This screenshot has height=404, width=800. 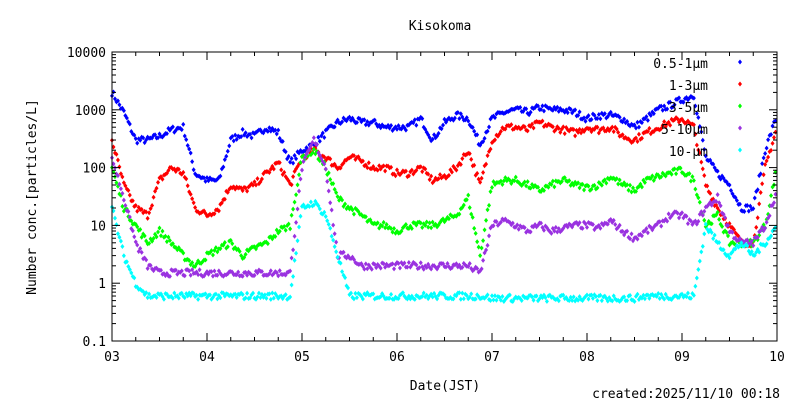 What do you see at coordinates (688, 108) in the screenshot?
I see `legend-label: 3-5μm` at bounding box center [688, 108].